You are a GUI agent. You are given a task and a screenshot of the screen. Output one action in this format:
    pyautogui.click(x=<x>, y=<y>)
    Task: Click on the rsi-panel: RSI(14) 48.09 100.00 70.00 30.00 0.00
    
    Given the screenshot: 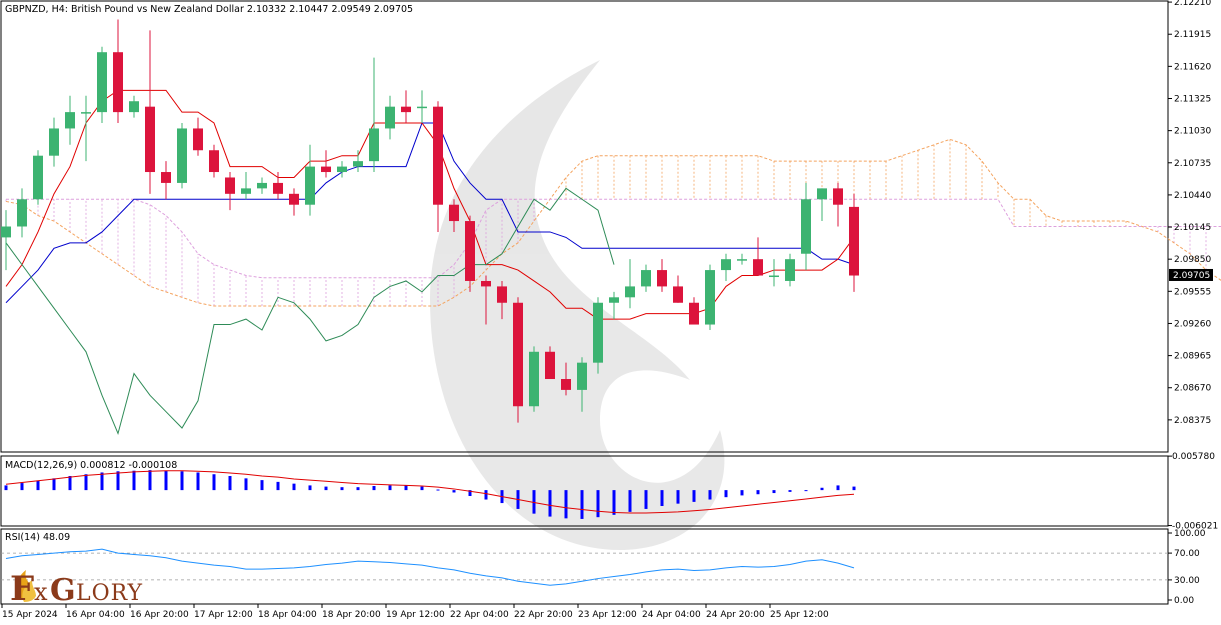 What is the action you would take?
    pyautogui.click(x=603, y=567)
    